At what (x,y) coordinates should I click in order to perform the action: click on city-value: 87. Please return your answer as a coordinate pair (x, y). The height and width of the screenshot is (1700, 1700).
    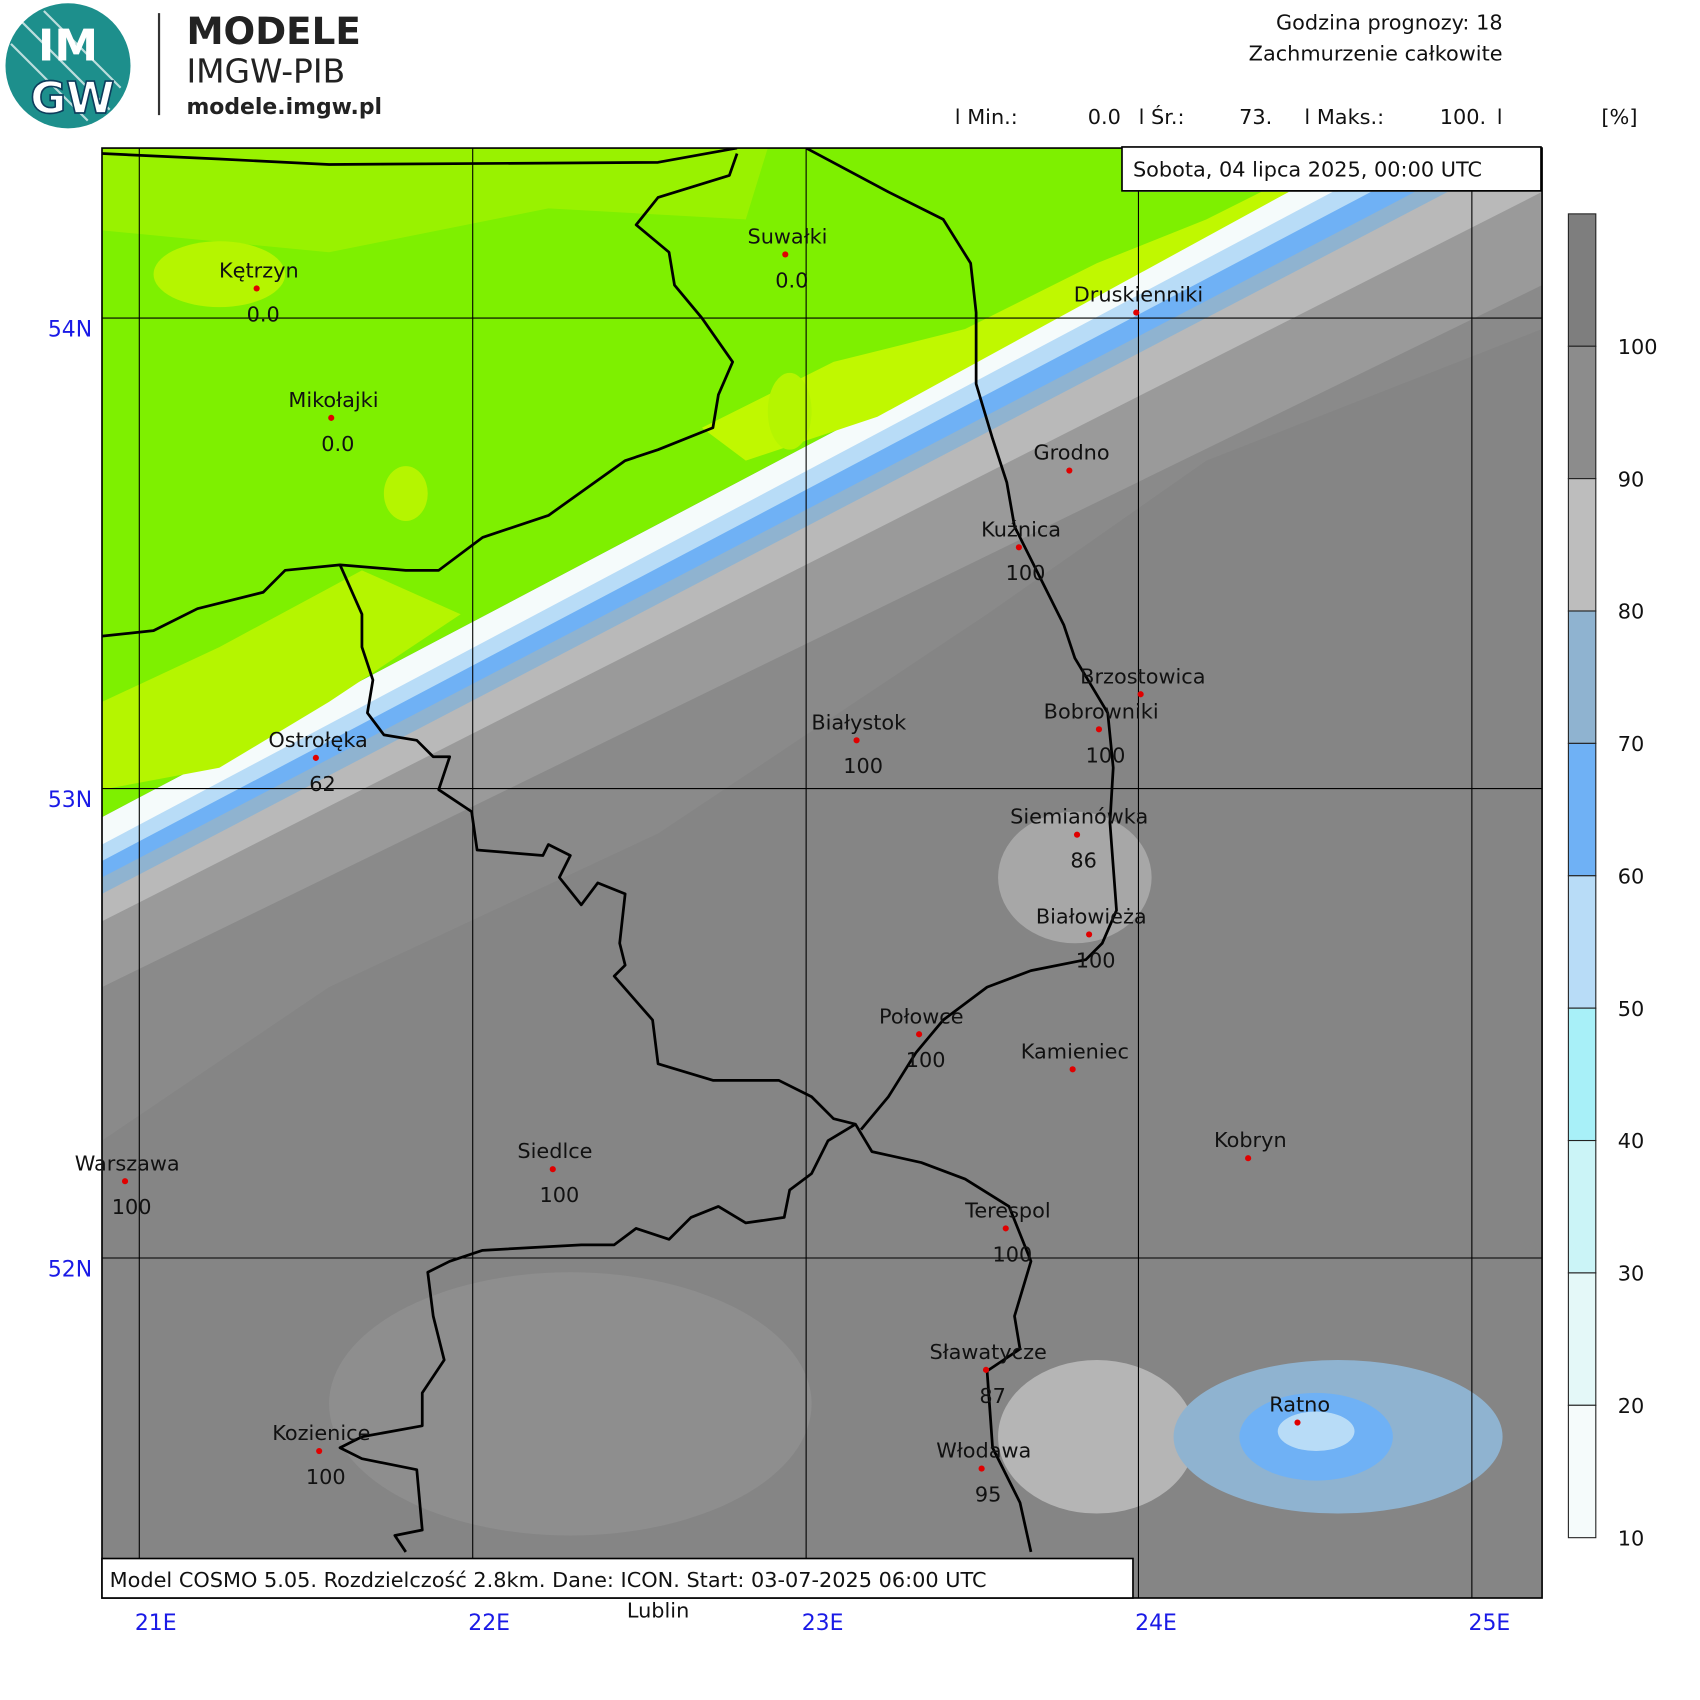
    Looking at the image, I should click on (992, 1396).